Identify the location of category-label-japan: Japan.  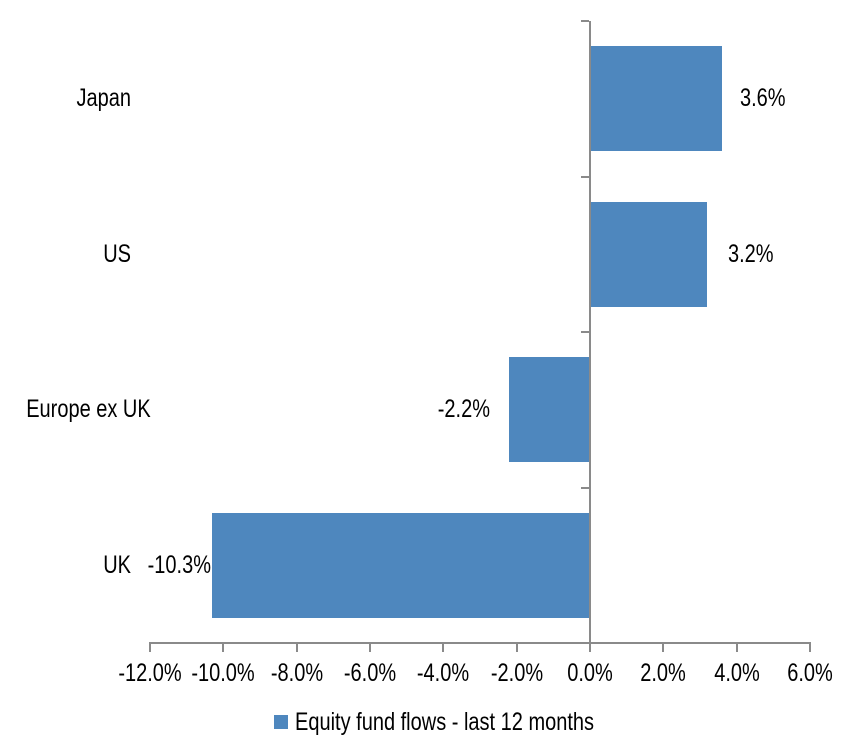
(104, 98).